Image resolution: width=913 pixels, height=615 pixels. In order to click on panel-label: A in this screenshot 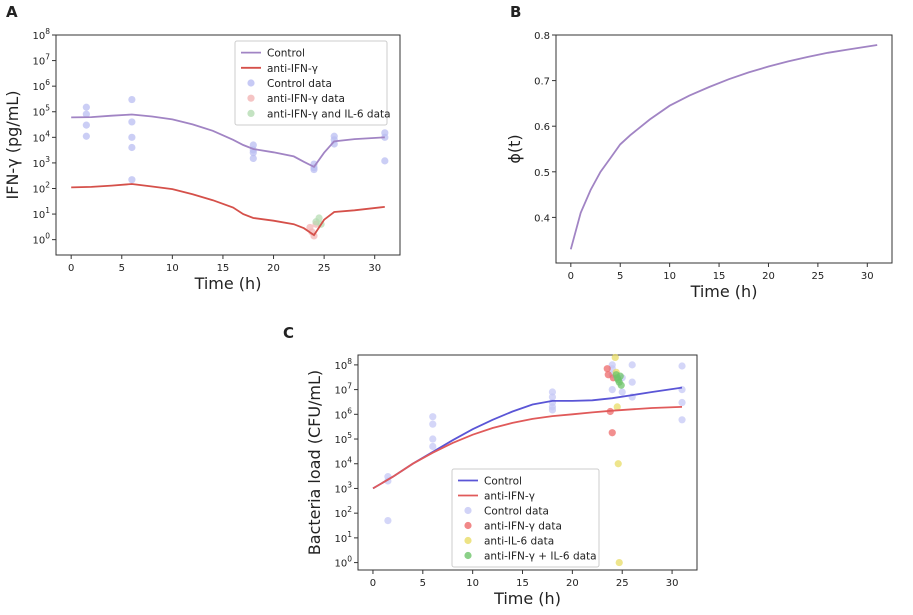, I will do `click(12, 12)`.